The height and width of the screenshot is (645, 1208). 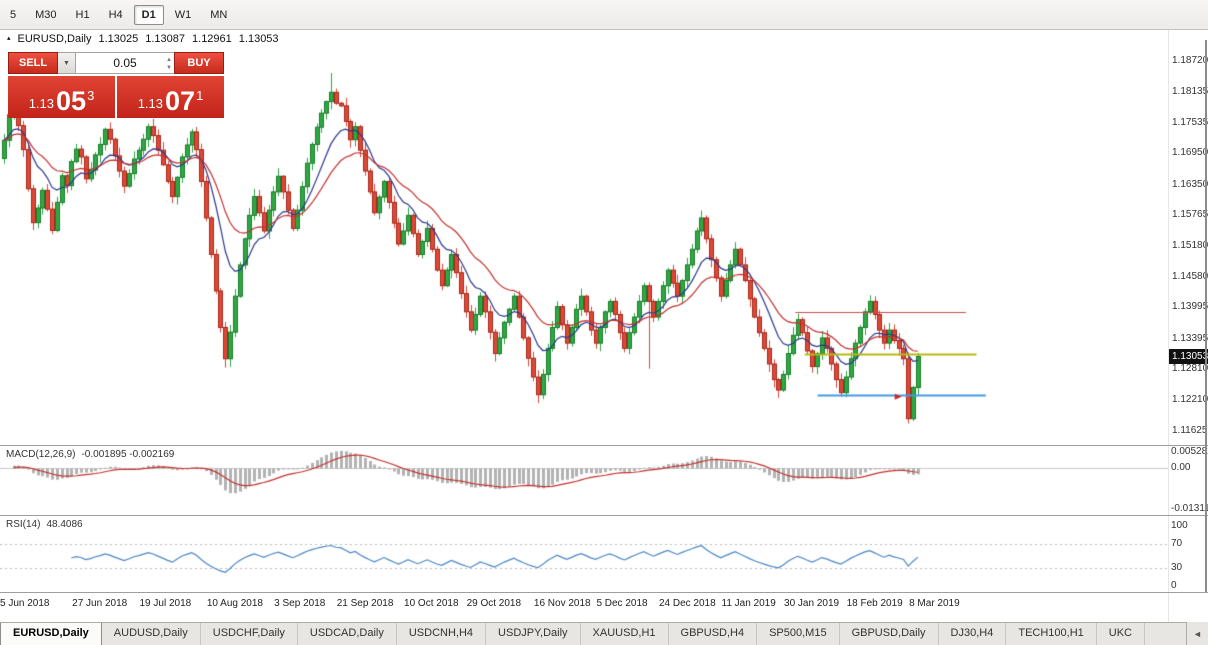 I want to click on macd-axis-label: -0.013111, so click(x=1189, y=508).